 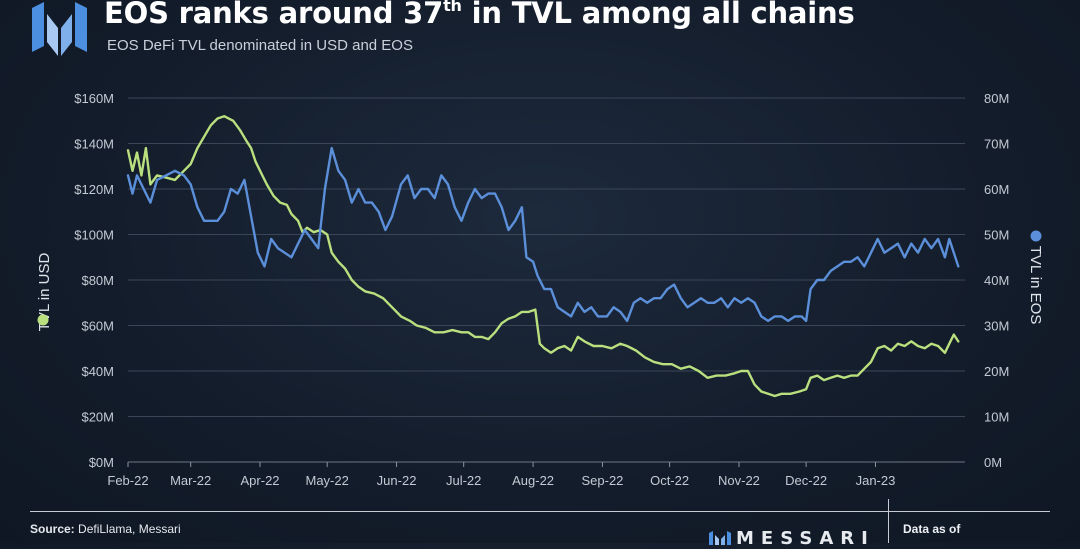 What do you see at coordinates (993, 462) in the screenshot?
I see `right-axis-tick-label: 0M` at bounding box center [993, 462].